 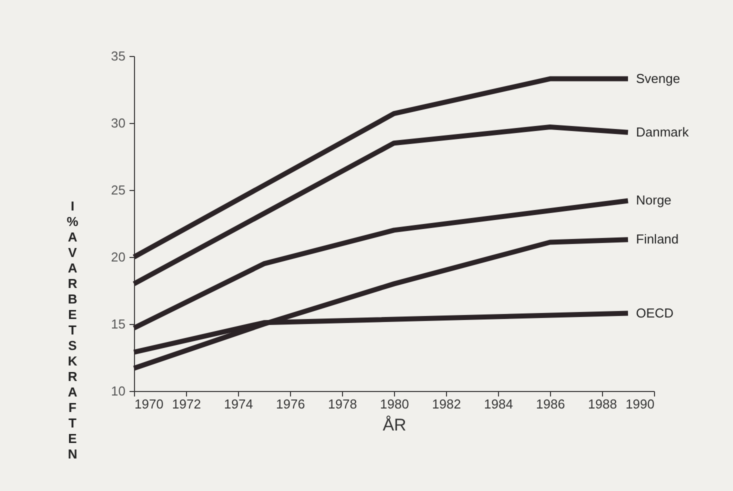 I want to click on x-tick-label: 1988, so click(x=602, y=404).